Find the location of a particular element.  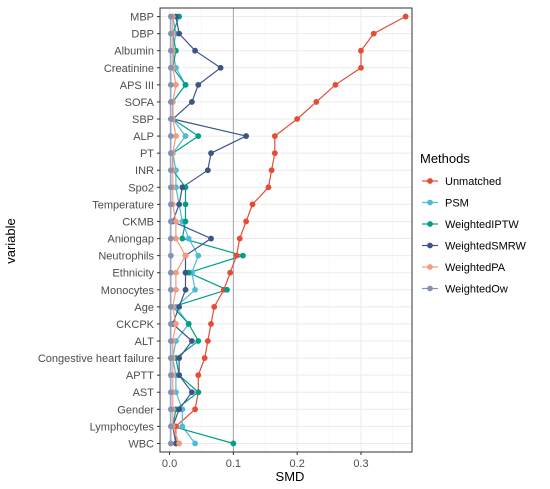

y-tick-label: Albumin is located at coordinates (134, 52).